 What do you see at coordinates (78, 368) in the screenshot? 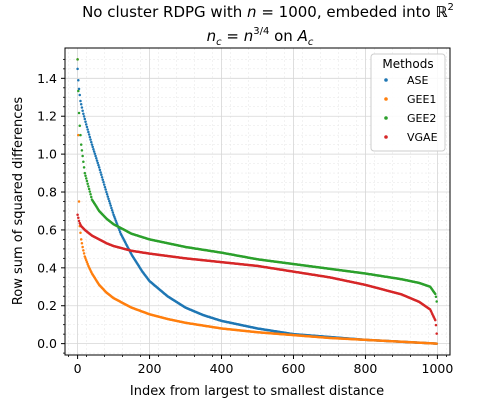
I see `x-tick-label: 0` at bounding box center [78, 368].